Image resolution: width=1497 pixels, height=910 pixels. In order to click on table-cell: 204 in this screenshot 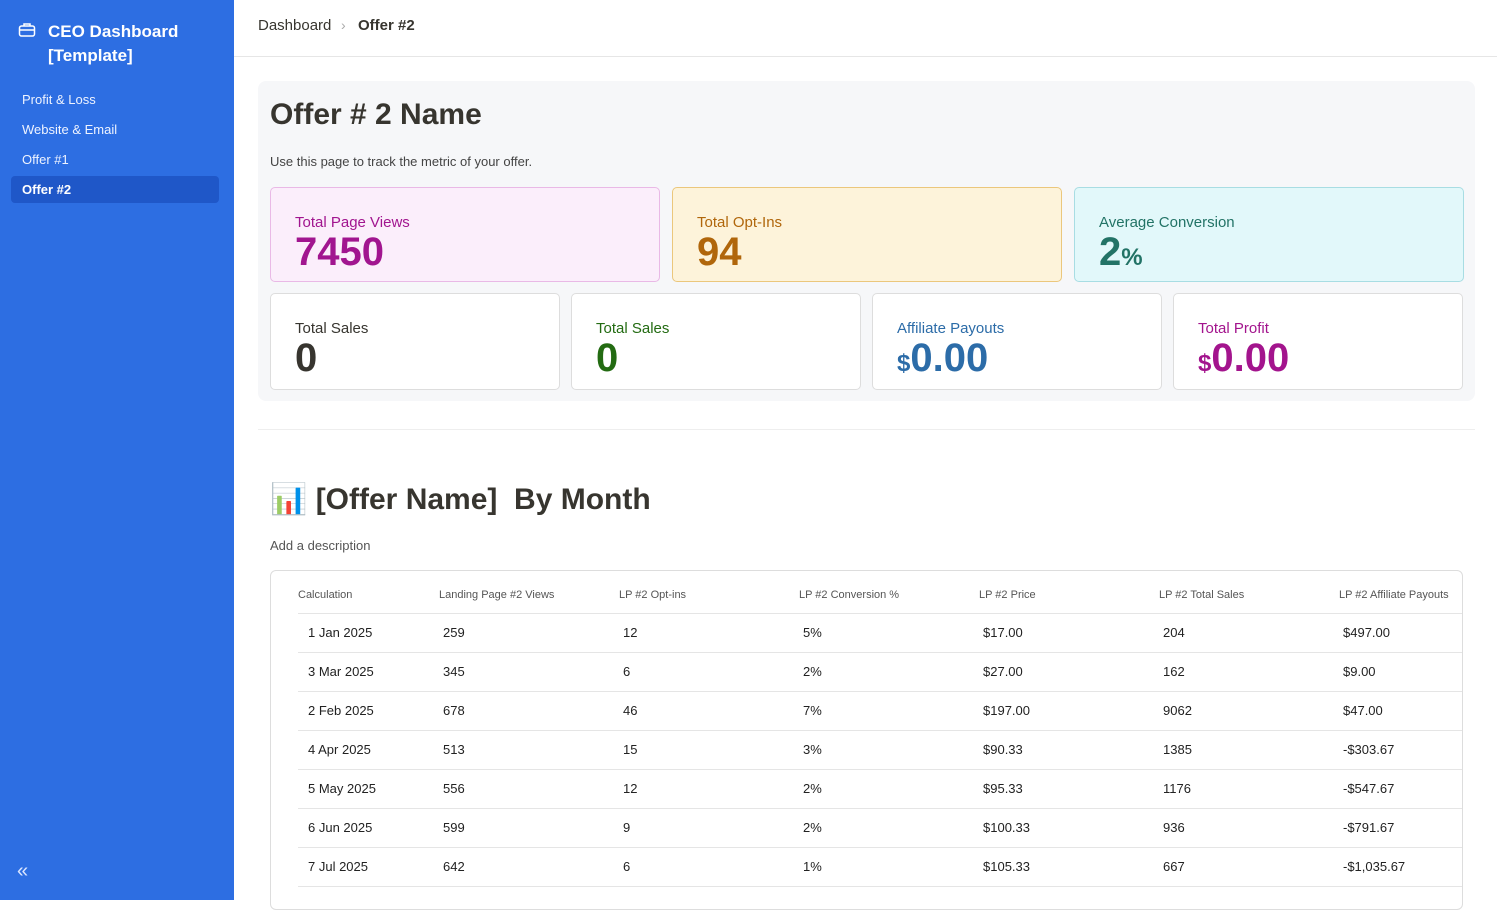, I will do `click(1174, 632)`.